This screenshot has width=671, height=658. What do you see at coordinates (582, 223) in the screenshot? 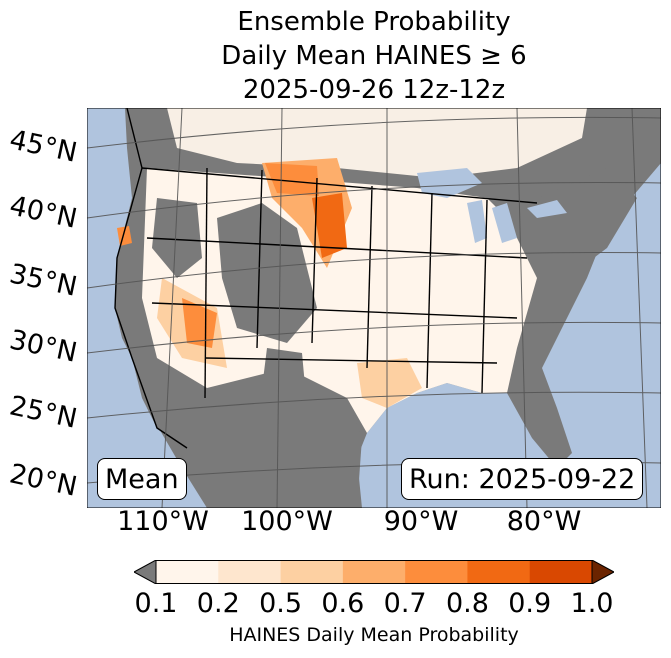
I see `mask-patch-east` at bounding box center [582, 223].